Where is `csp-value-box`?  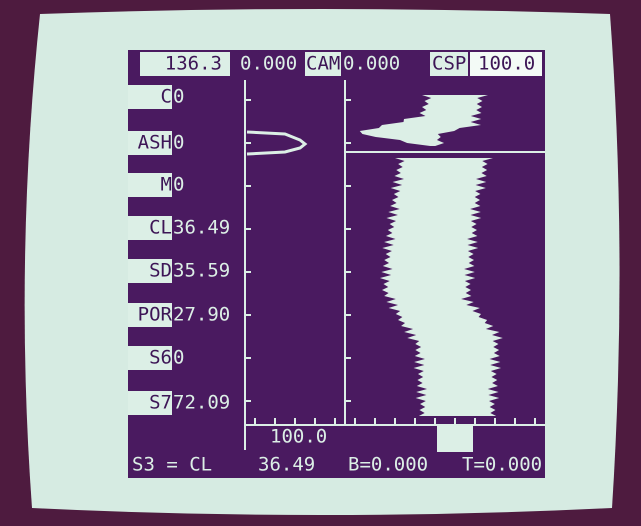 csp-value-box is located at coordinates (506, 64).